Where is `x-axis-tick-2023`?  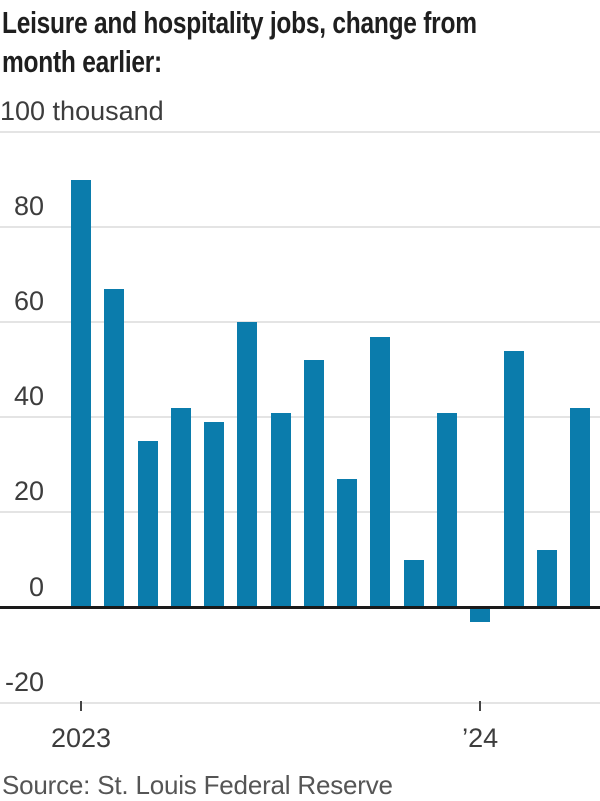
x-axis-tick-2023 is located at coordinates (81, 706).